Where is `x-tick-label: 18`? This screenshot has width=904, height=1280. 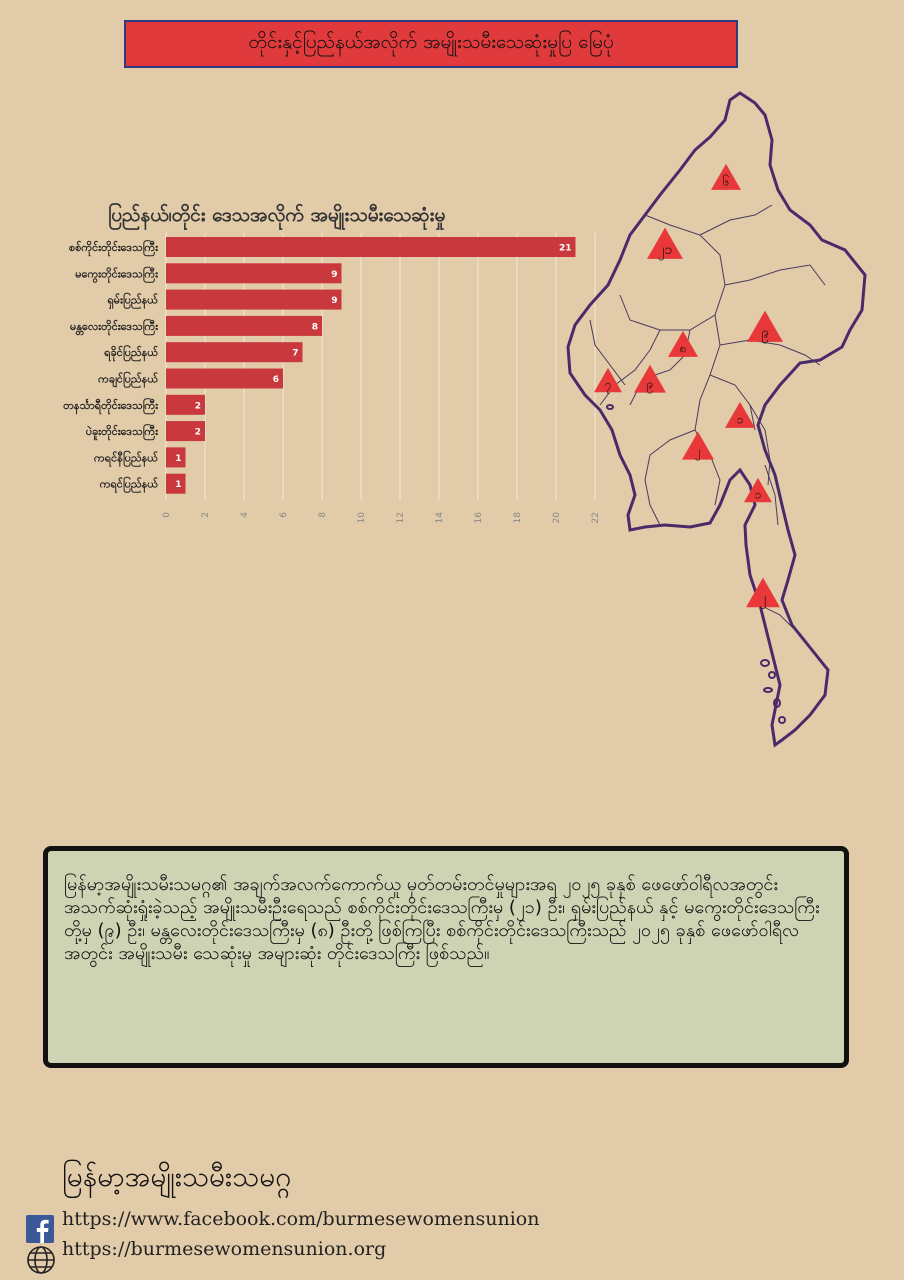
x-tick-label: 18 is located at coordinates (518, 518).